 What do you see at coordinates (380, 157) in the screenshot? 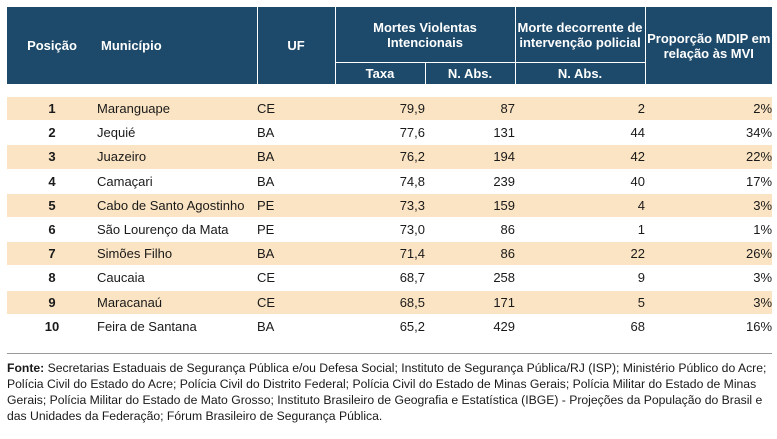
I see `cell-taxa: 76,2` at bounding box center [380, 157].